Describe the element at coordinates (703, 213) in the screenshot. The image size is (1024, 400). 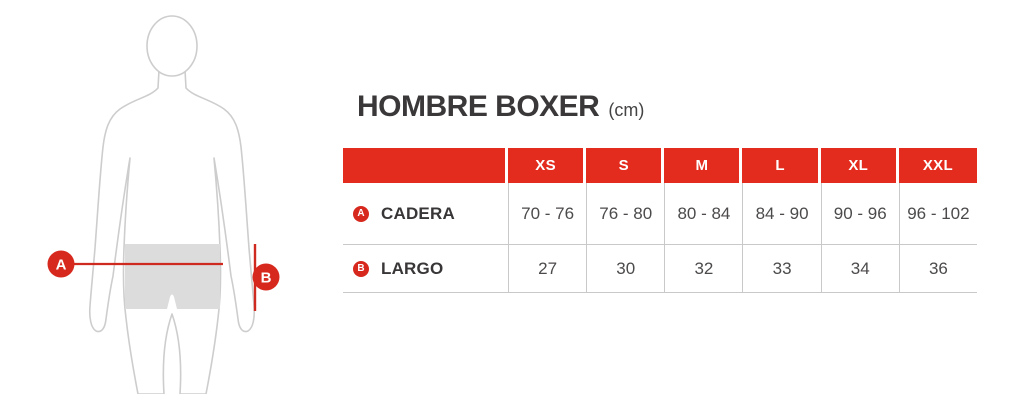
I see `cadera-value-m: 80 - 84` at that location.